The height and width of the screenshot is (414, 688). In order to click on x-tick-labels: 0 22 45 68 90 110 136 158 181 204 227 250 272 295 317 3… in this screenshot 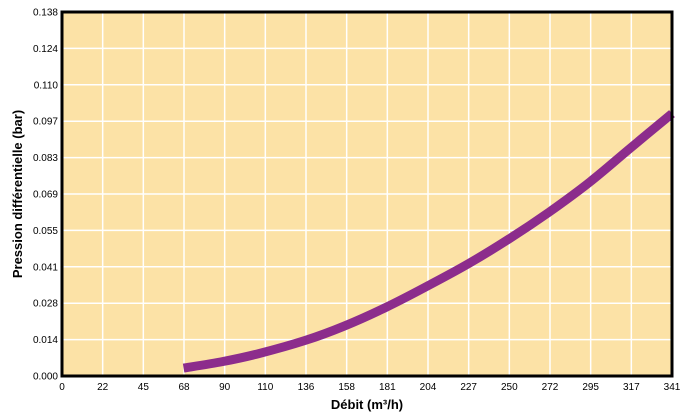, I will do `click(370, 387)`.